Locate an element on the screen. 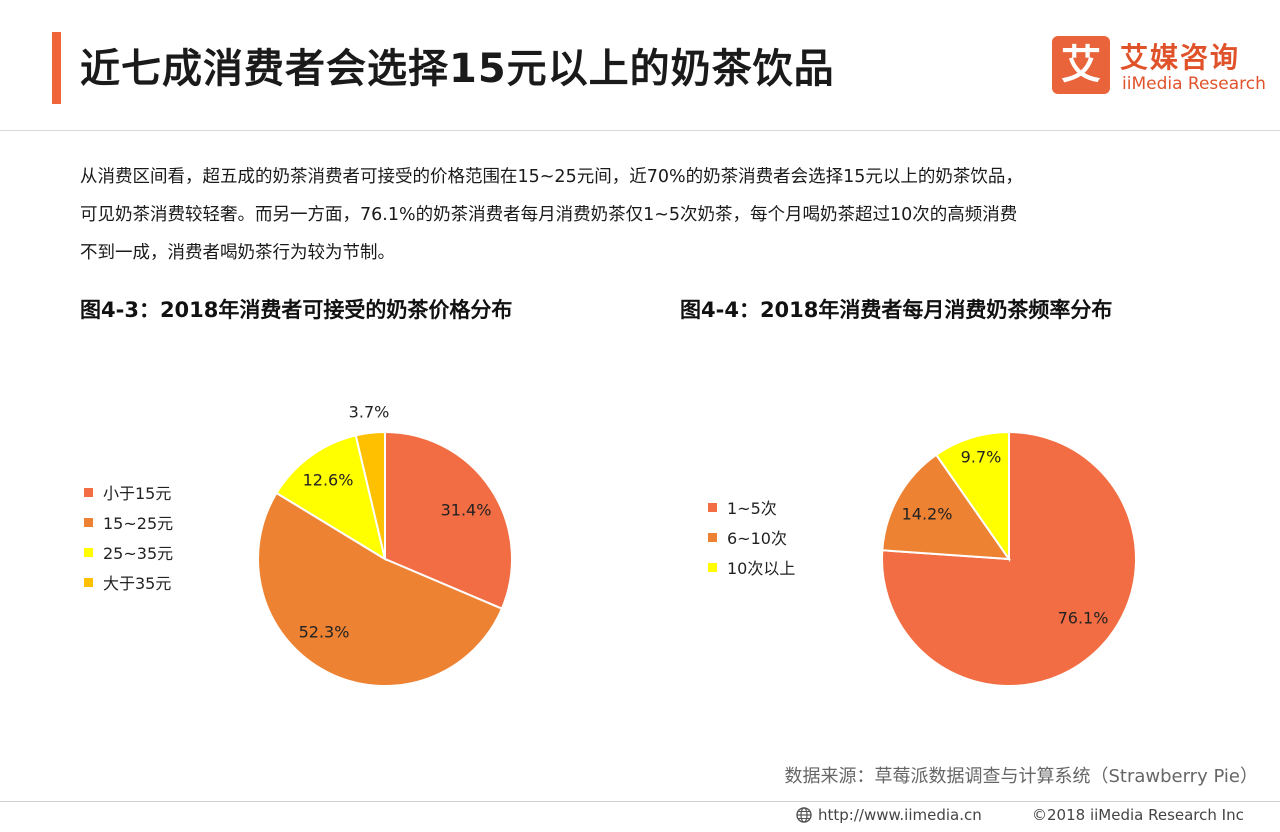  logo-english-name: iiMedia Research is located at coordinates (1194, 84).